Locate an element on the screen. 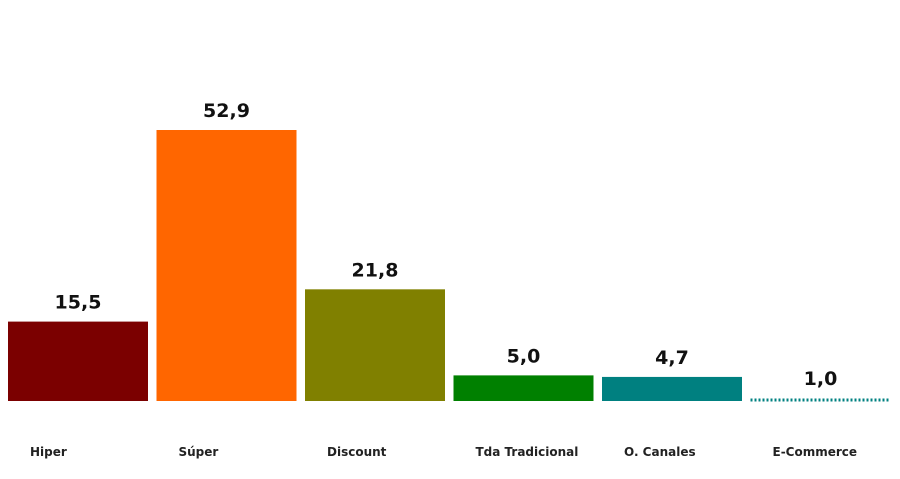 This screenshot has width=900, height=479. category-label-hiper: Hiper is located at coordinates (48, 452).